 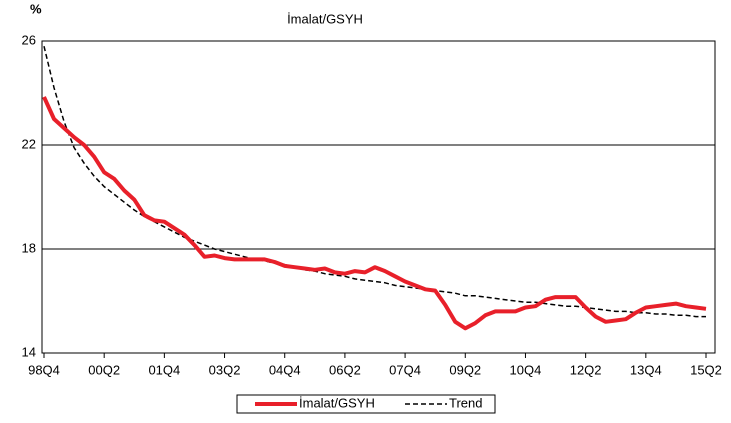 What do you see at coordinates (465, 402) in the screenshot?
I see `legend-label: Trend` at bounding box center [465, 402].